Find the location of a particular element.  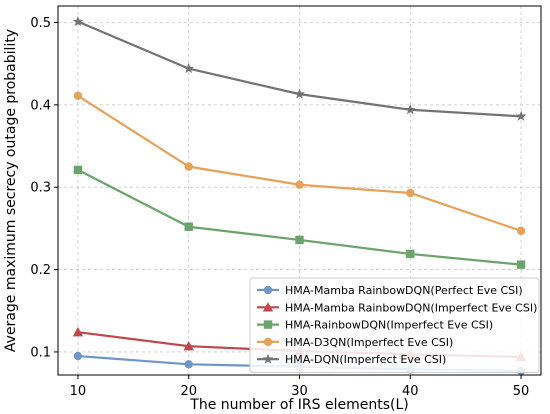

y-tick-label: 0.4 is located at coordinates (40, 105).